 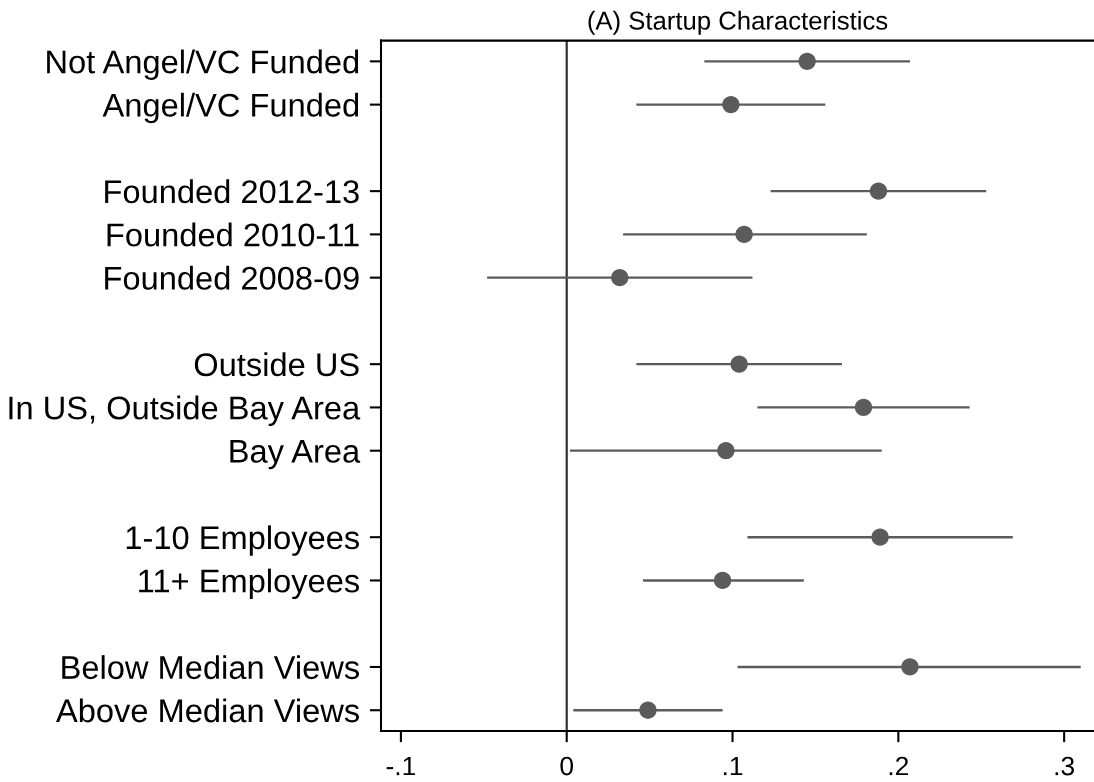 I want to click on y-tick-label: Bay Area, so click(x=295, y=455).